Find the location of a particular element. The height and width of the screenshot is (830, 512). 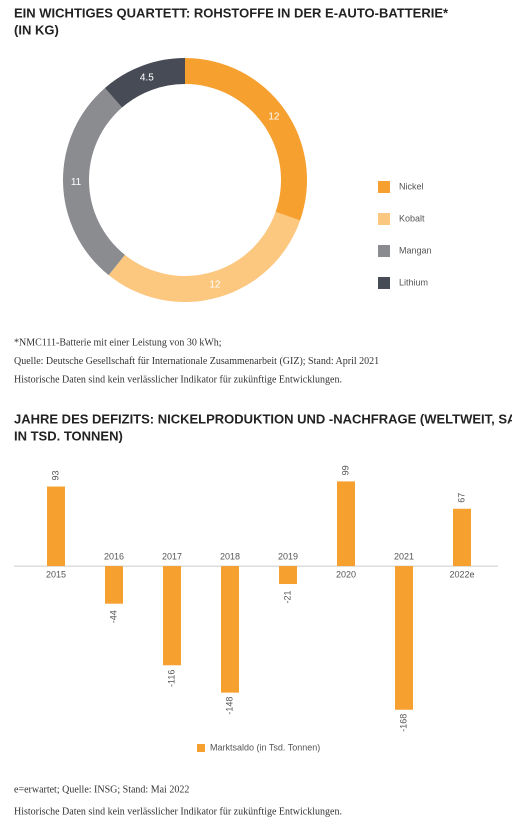

legend-label: Mangan is located at coordinates (415, 250).